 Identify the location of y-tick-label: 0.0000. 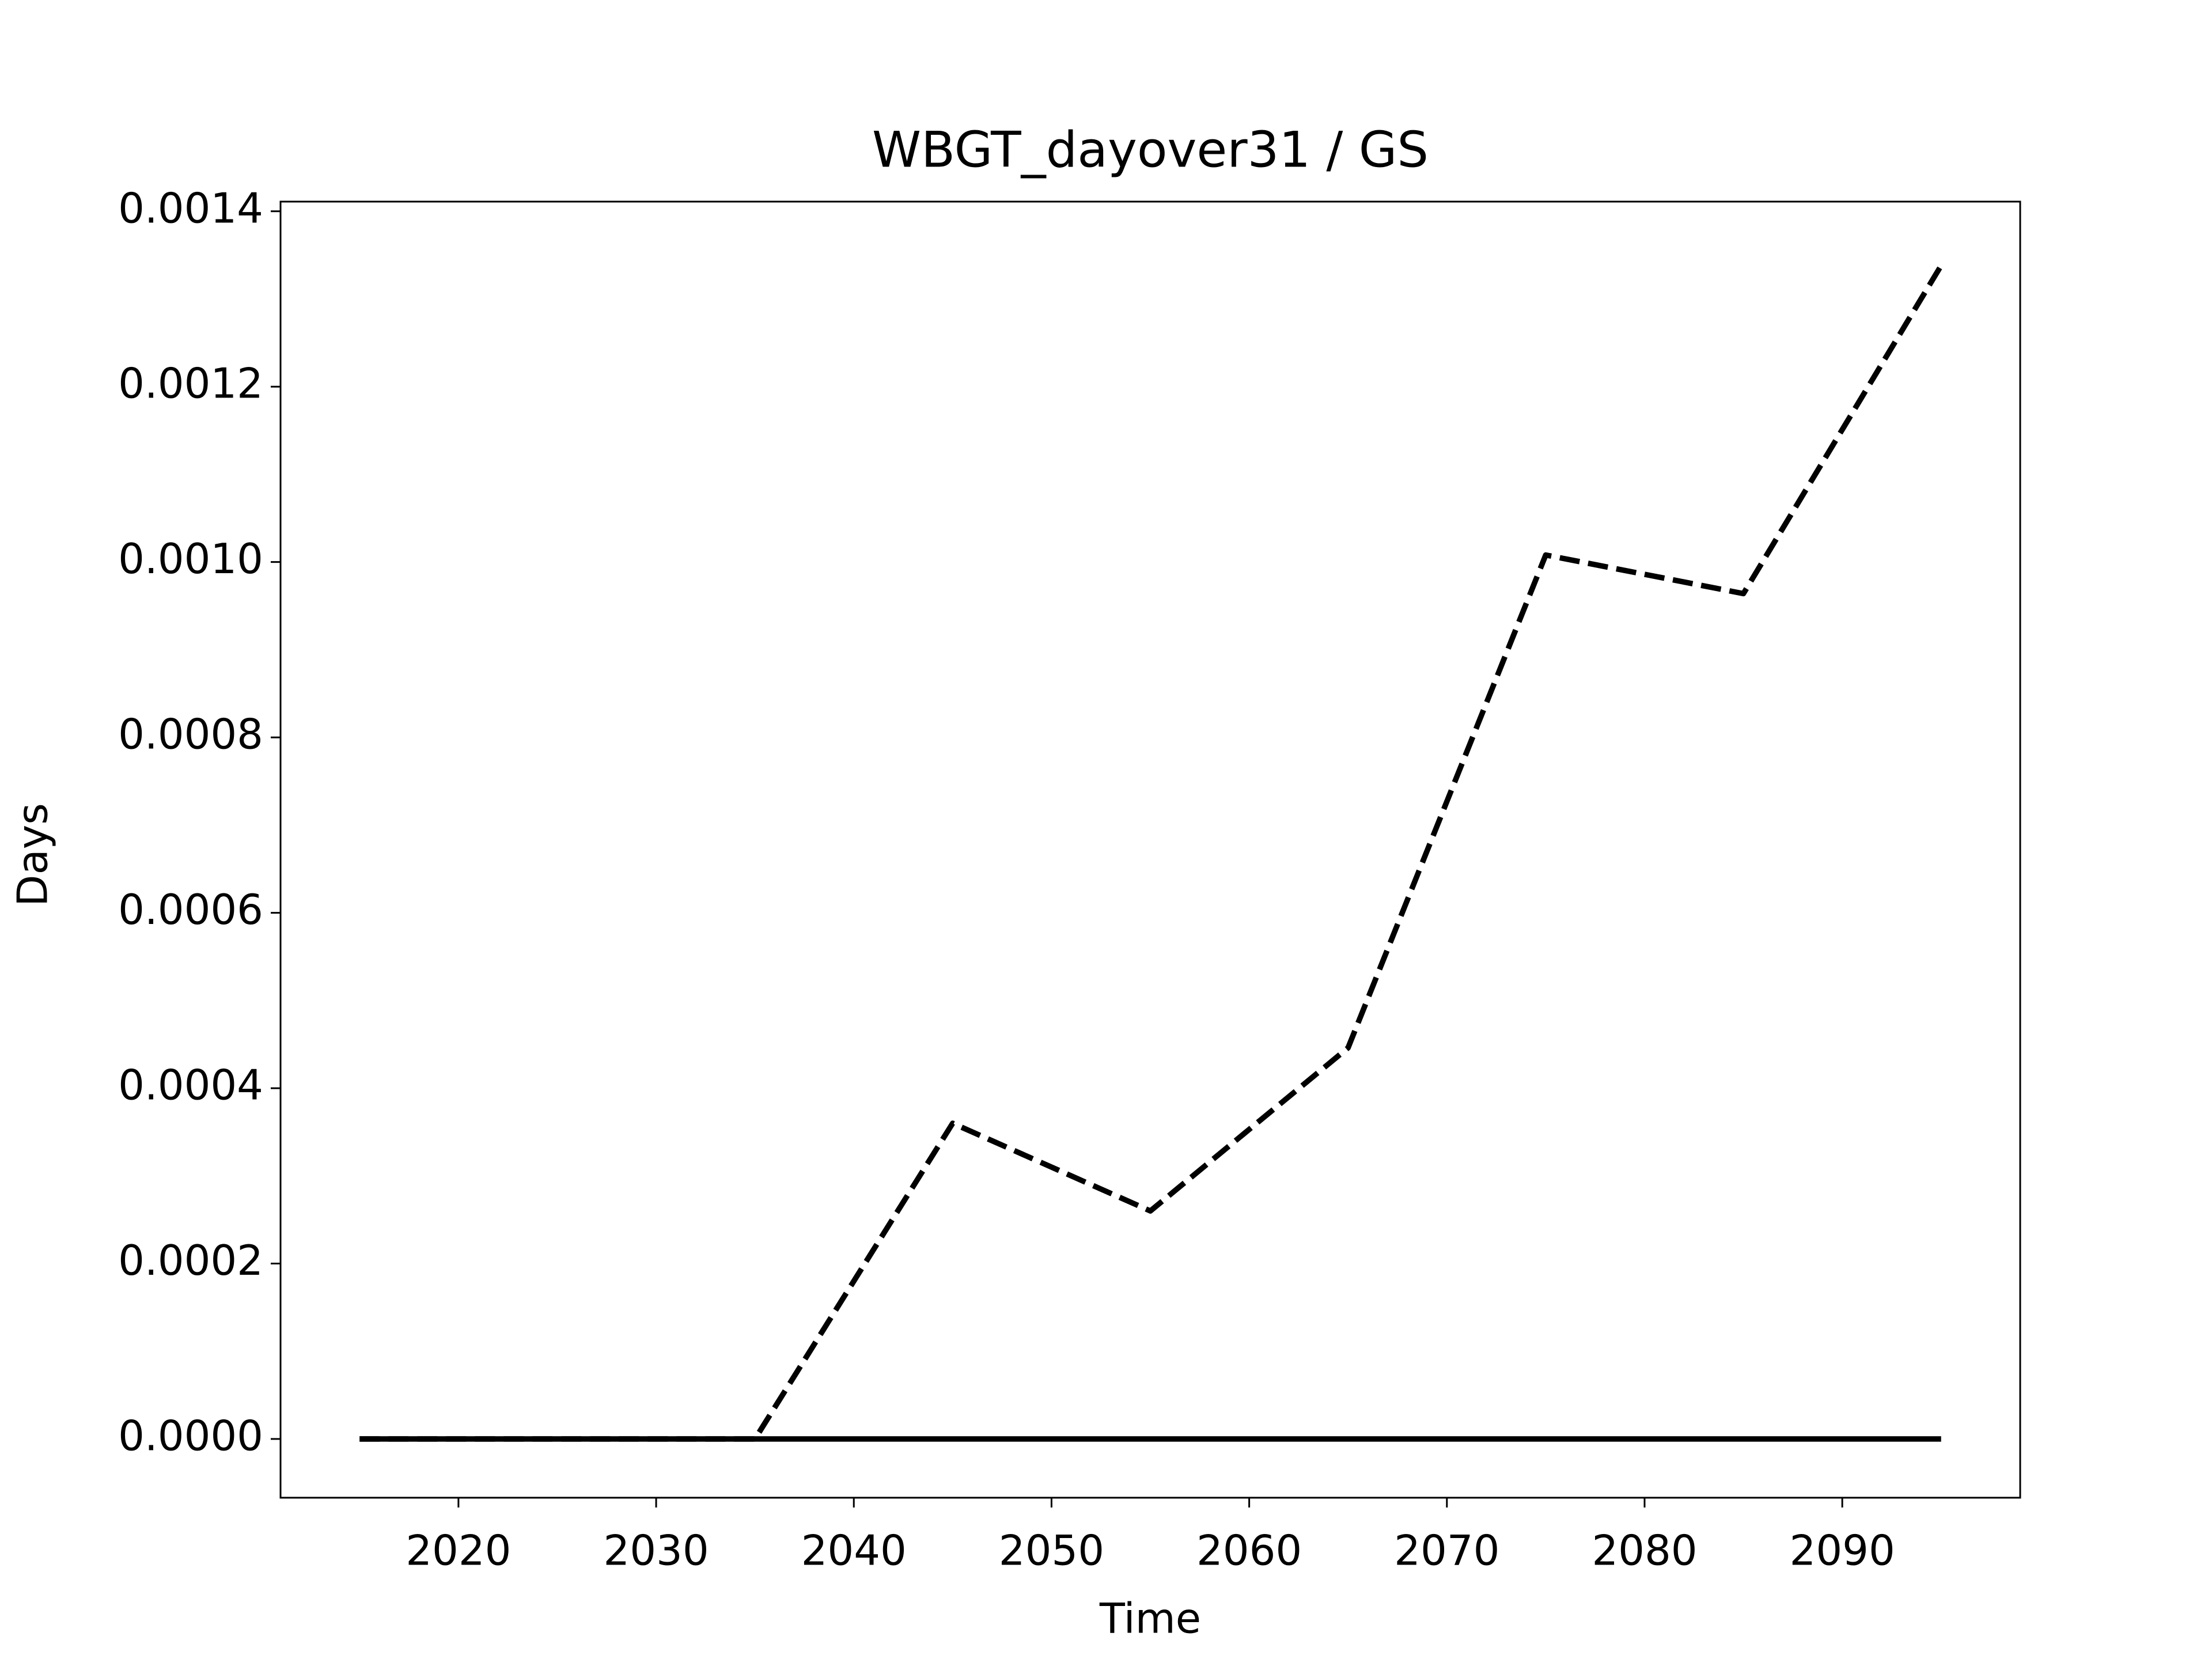
(190, 1436).